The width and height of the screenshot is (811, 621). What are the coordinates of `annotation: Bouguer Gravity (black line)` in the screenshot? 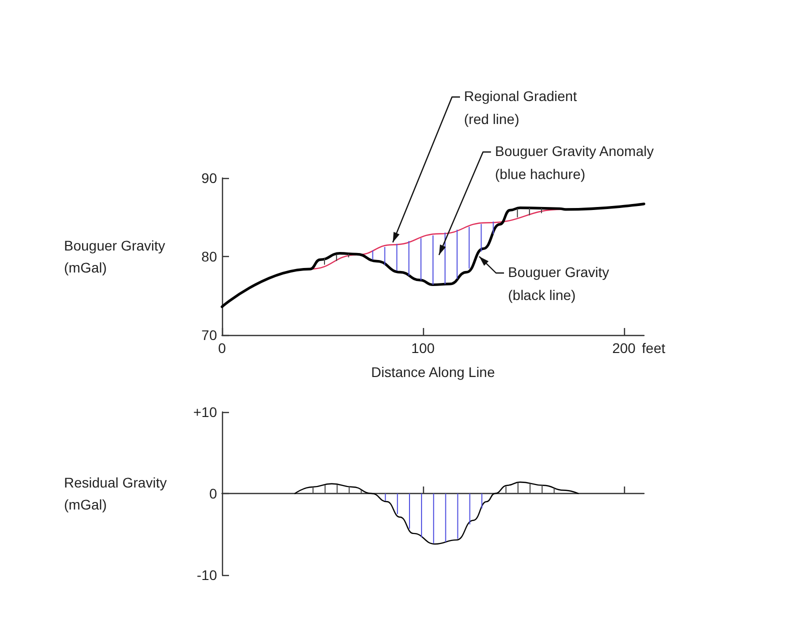 It's located at (559, 283).